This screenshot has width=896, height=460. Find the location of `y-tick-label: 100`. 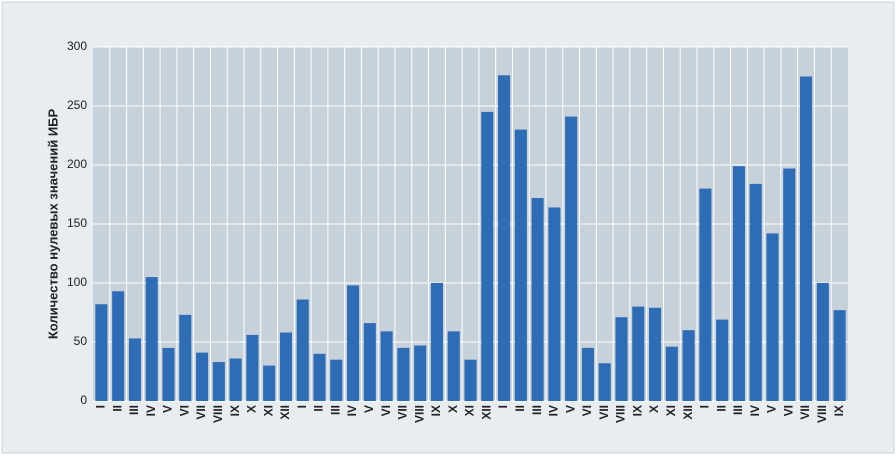

y-tick-label: 100 is located at coordinates (77, 282).